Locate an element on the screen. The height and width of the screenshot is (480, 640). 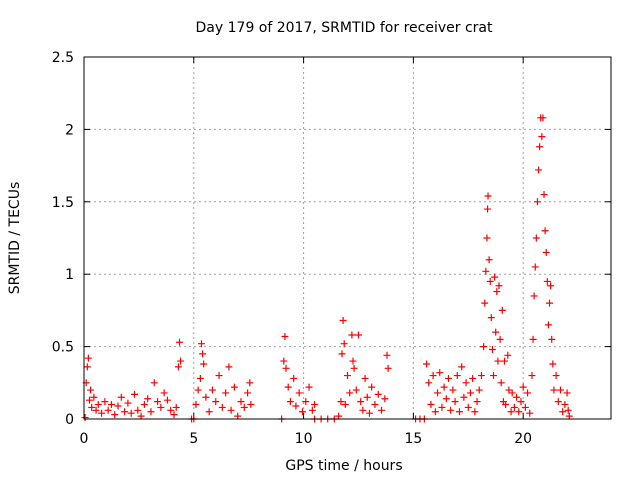
x-tick-label: 5 is located at coordinates (193, 439).